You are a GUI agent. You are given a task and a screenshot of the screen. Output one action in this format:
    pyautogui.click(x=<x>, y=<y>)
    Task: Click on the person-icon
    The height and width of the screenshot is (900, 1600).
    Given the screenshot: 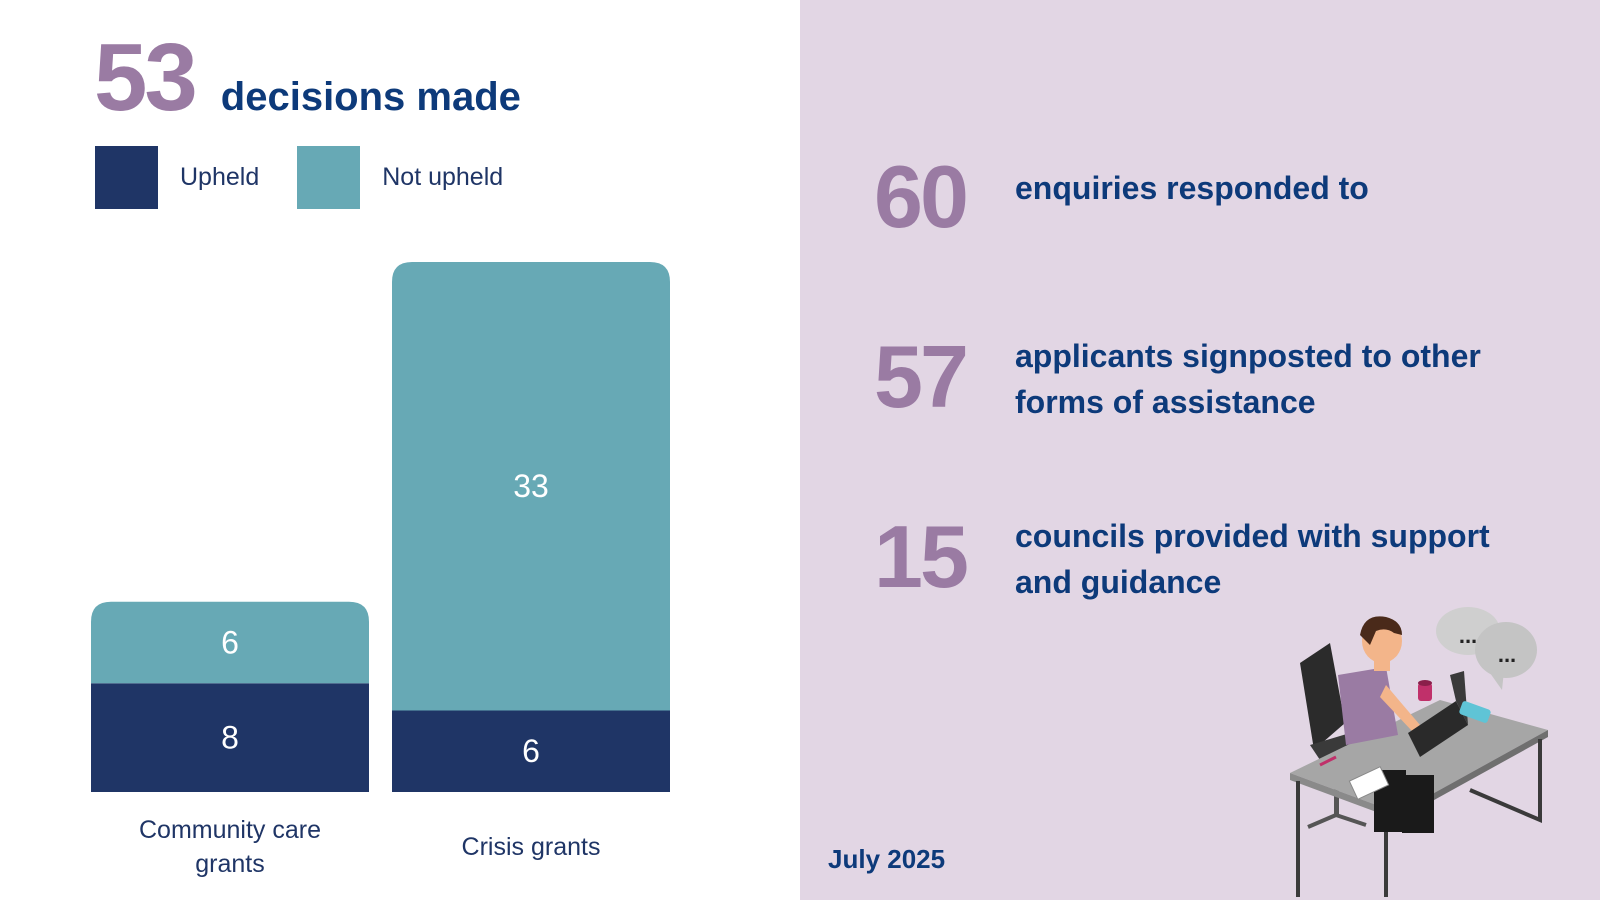 What is the action you would take?
    pyautogui.click(x=1386, y=724)
    